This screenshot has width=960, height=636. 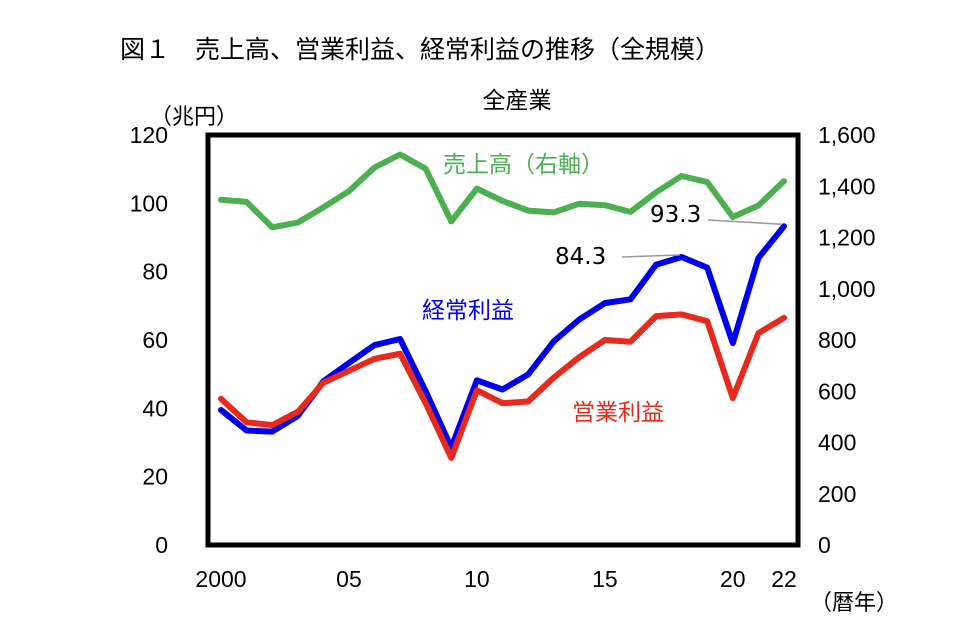 I want to click on data-label: 84.3, so click(x=580, y=257).